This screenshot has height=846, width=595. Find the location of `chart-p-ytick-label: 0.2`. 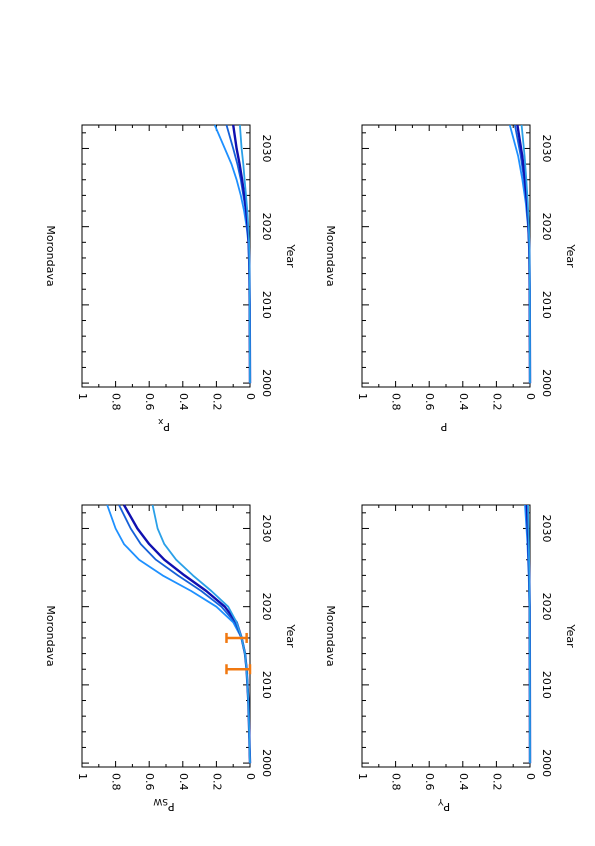

chart-p-ytick-label: 0.2 is located at coordinates (496, 402).